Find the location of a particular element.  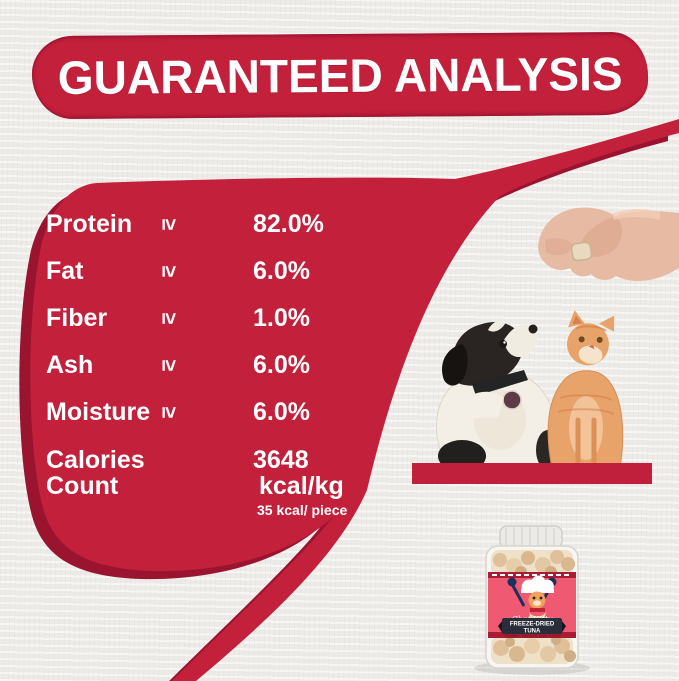

row-label: Protein is located at coordinates (89, 224).